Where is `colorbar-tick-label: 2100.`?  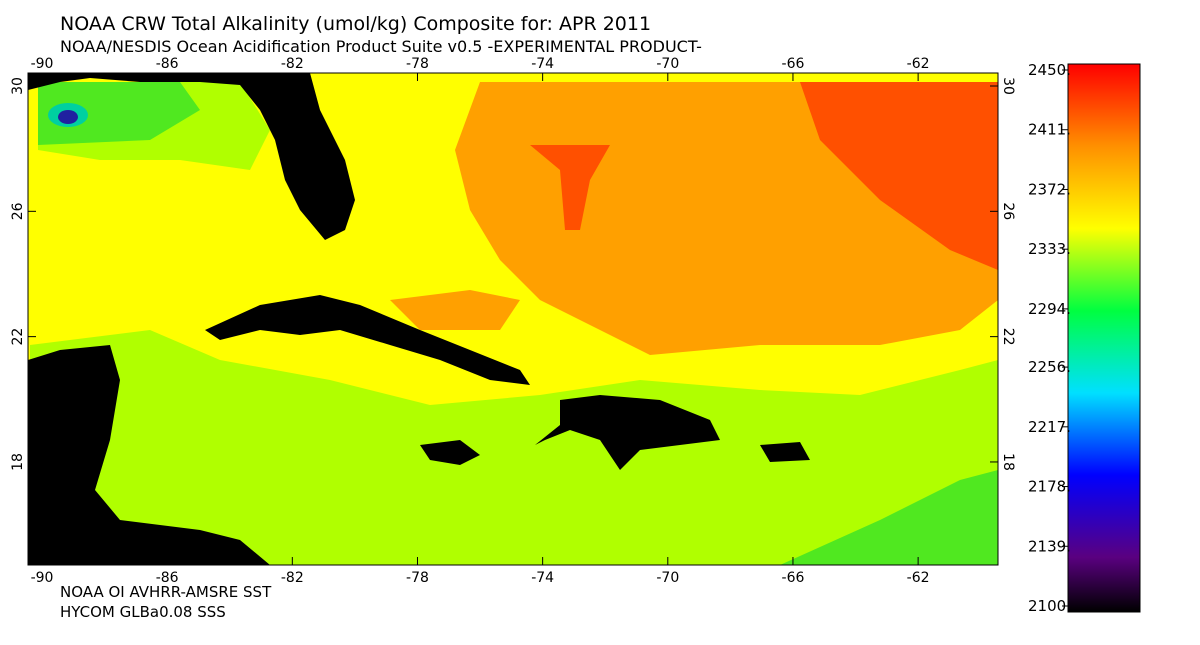 colorbar-tick-label: 2100. is located at coordinates (1049, 606).